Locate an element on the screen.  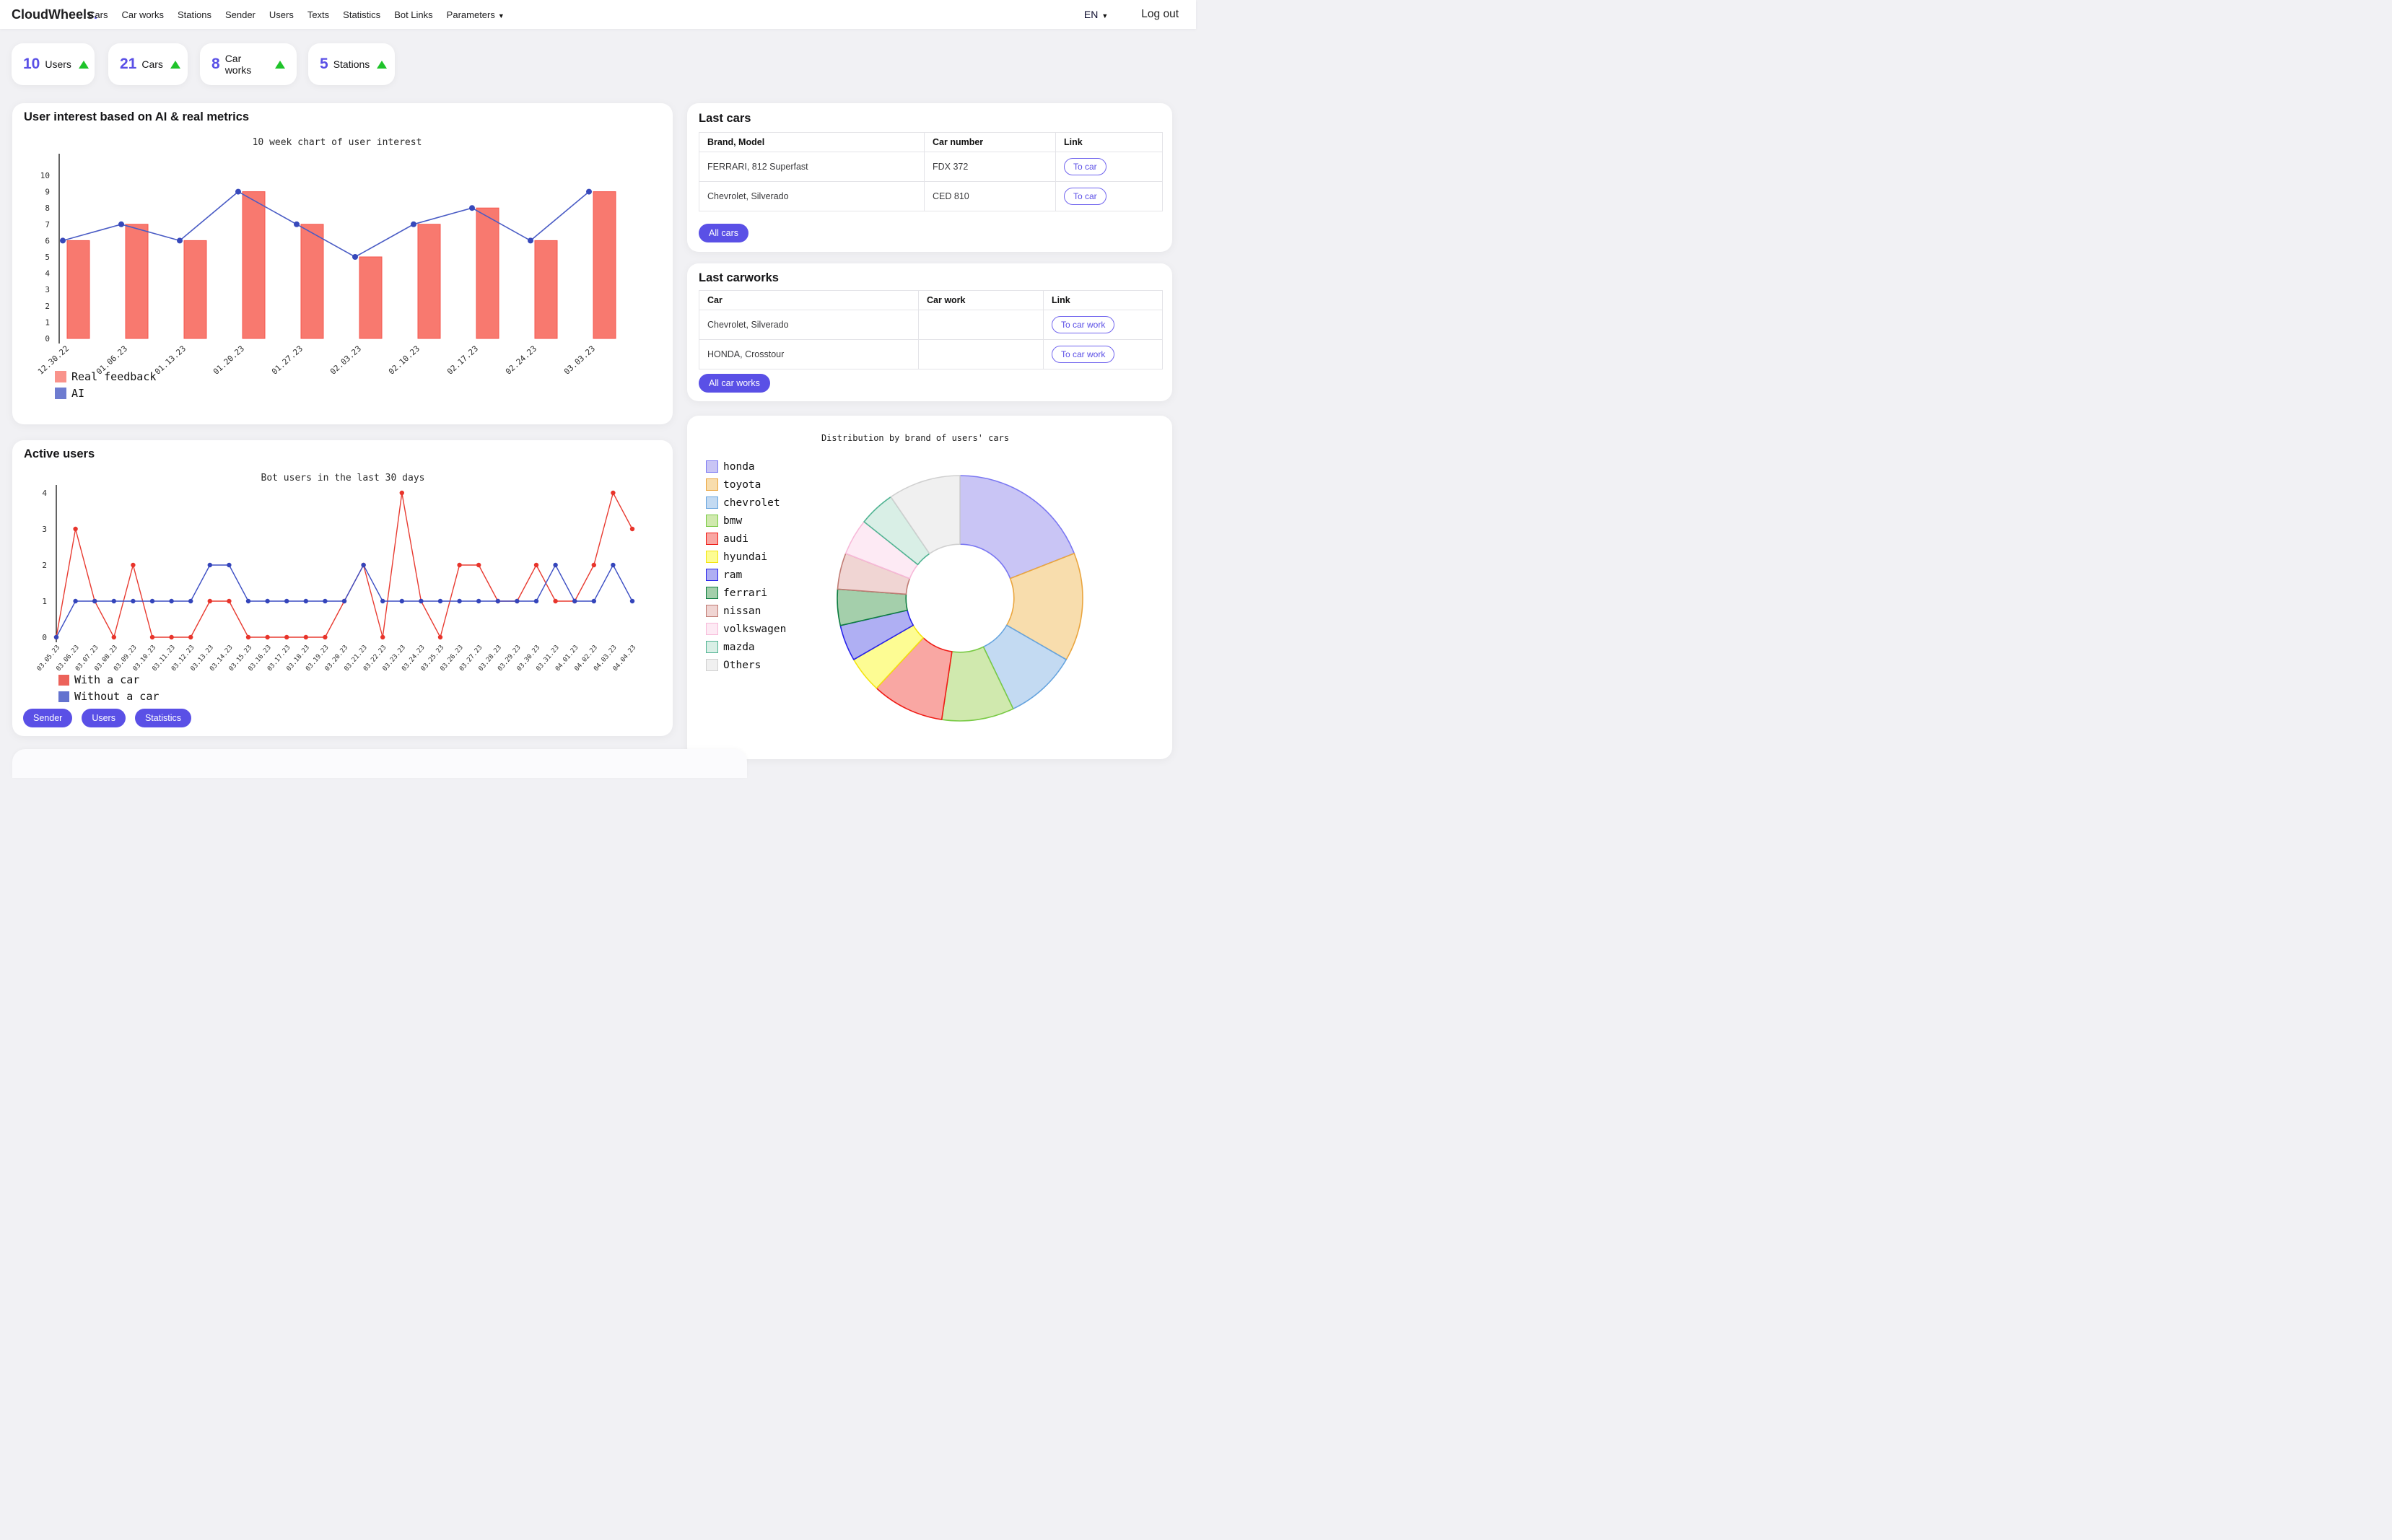
col-car: Car is located at coordinates (809, 300).